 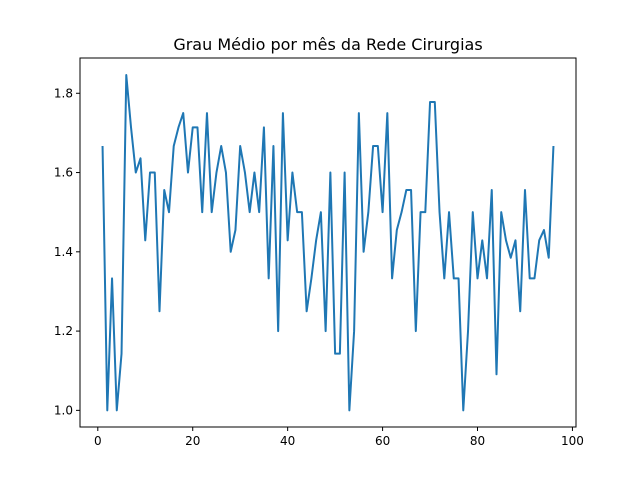 What do you see at coordinates (63, 410) in the screenshot?
I see `y-tick-label: 1.0` at bounding box center [63, 410].